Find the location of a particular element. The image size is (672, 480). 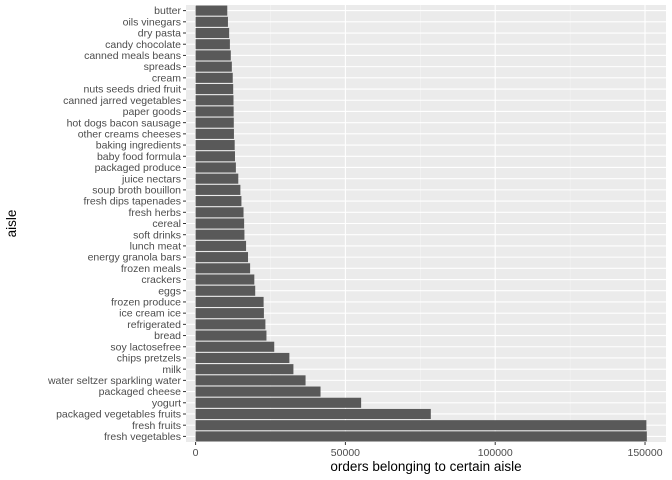

category-label: hot dogs bacon sausage is located at coordinates (124, 123).